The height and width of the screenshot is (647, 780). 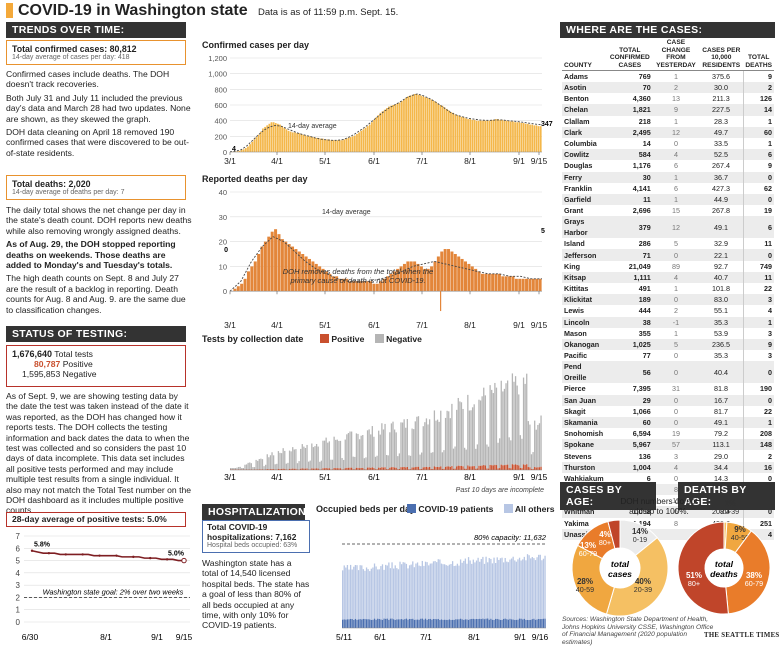 I want to click on column-header: CASES PER 10,000 RESIDENTS, so click(x=721, y=55).